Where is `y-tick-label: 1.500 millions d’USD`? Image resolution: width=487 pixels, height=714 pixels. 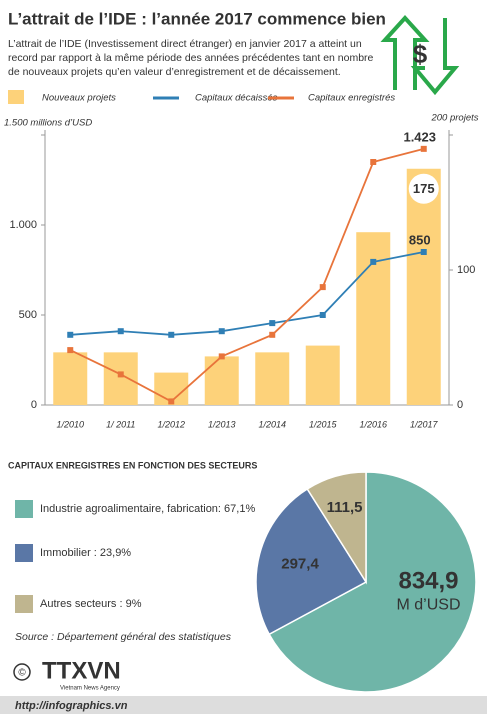
y-tick-label: 1.500 millions d’USD is located at coordinates (48, 123).